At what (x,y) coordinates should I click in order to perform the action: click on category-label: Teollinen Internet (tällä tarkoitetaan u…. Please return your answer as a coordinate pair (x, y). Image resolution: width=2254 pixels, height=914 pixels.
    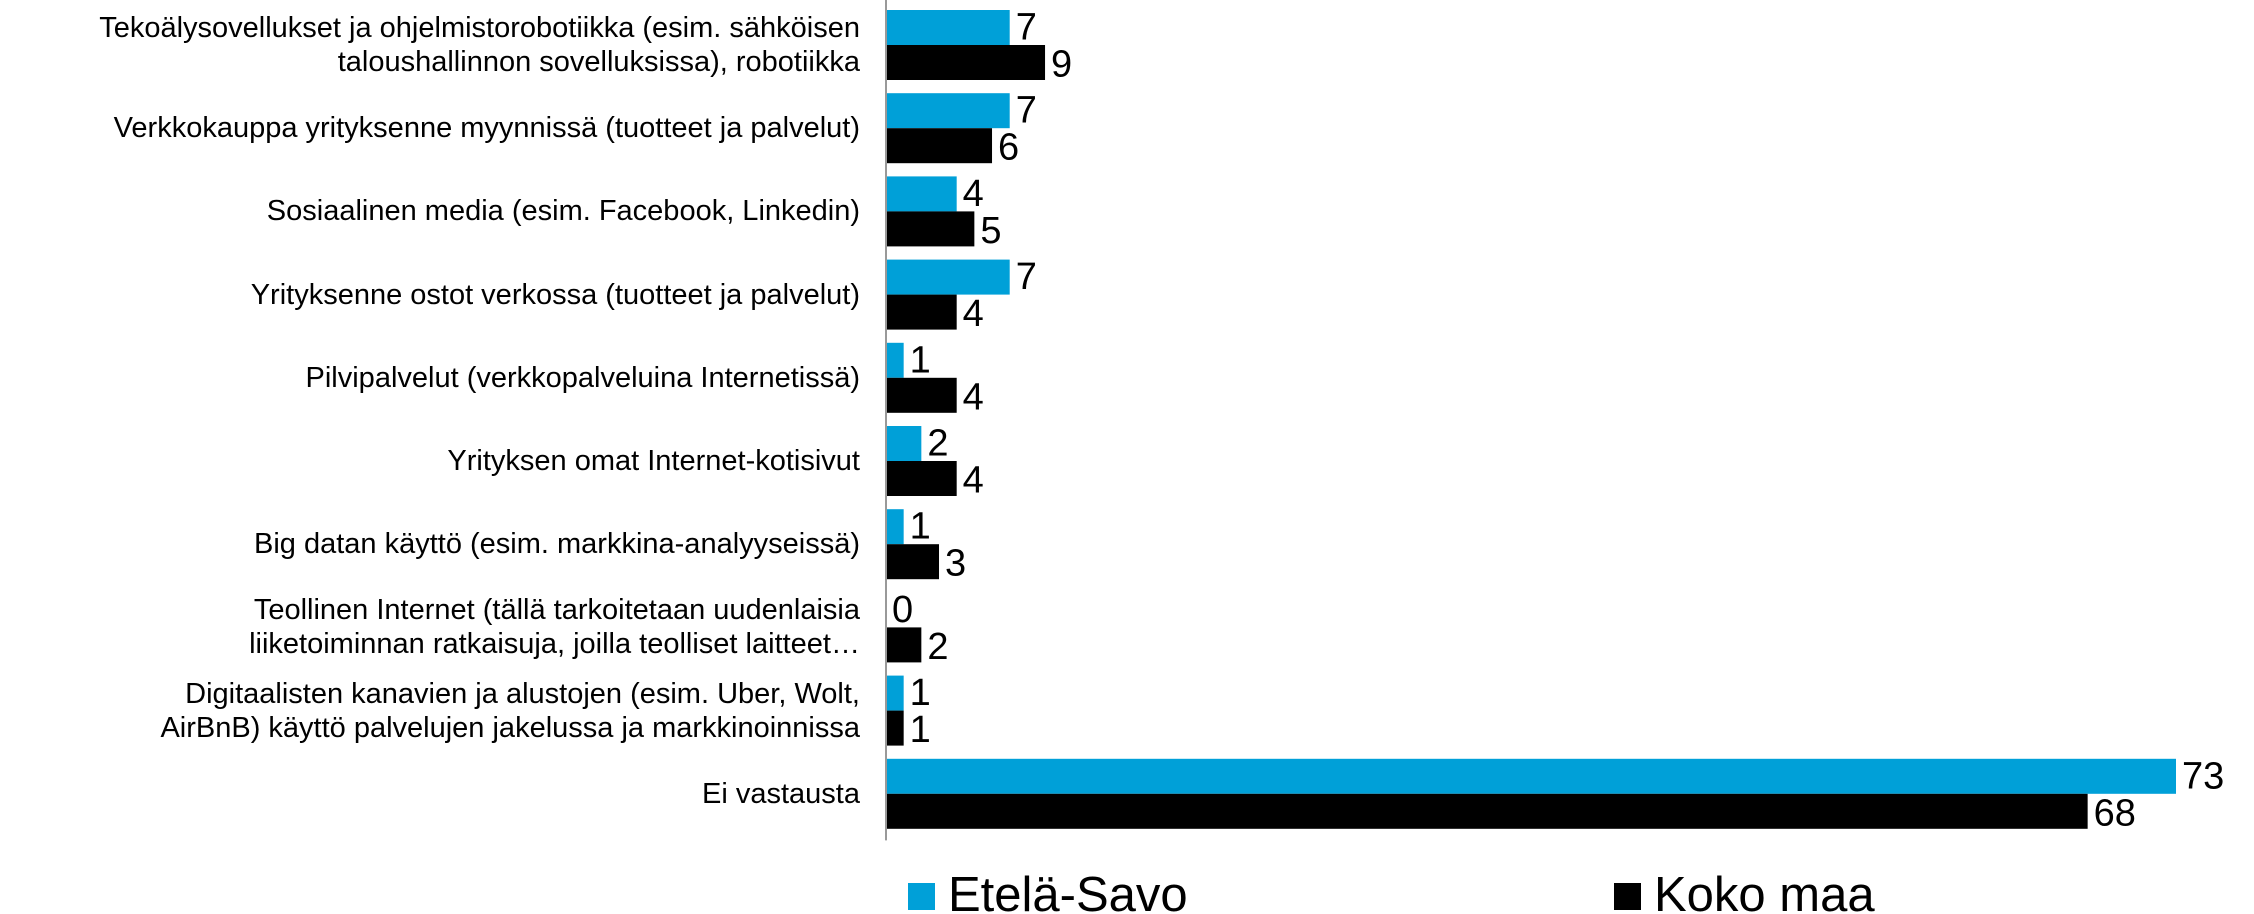
    Looking at the image, I should click on (554, 627).